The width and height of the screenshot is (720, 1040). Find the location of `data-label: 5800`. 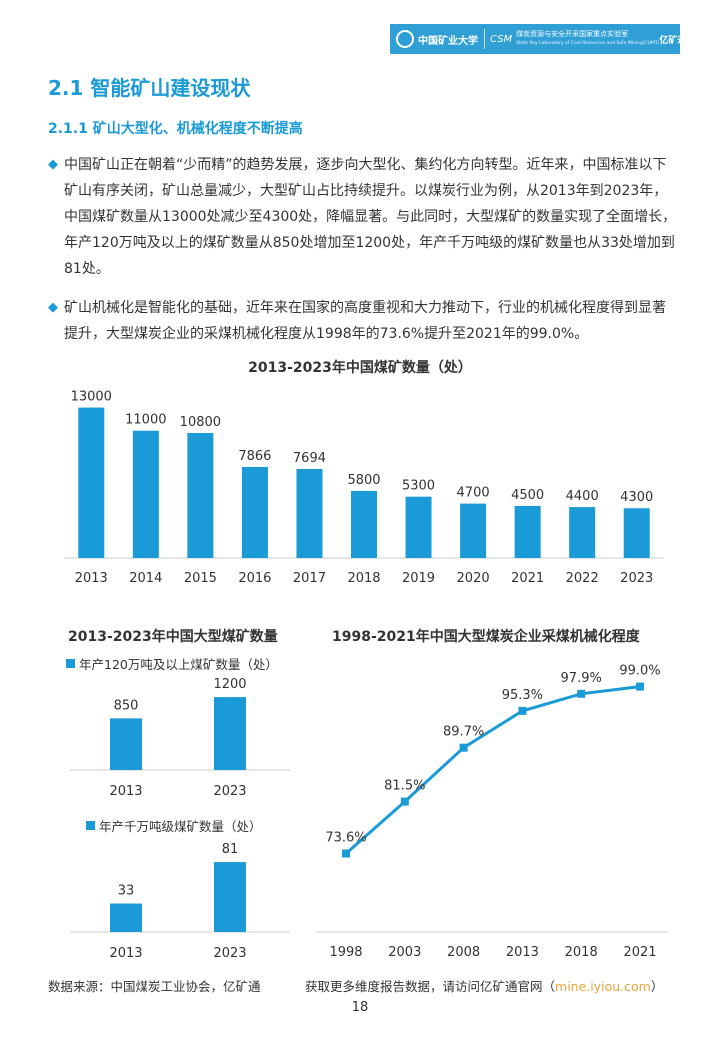

data-label: 5800 is located at coordinates (363, 480).